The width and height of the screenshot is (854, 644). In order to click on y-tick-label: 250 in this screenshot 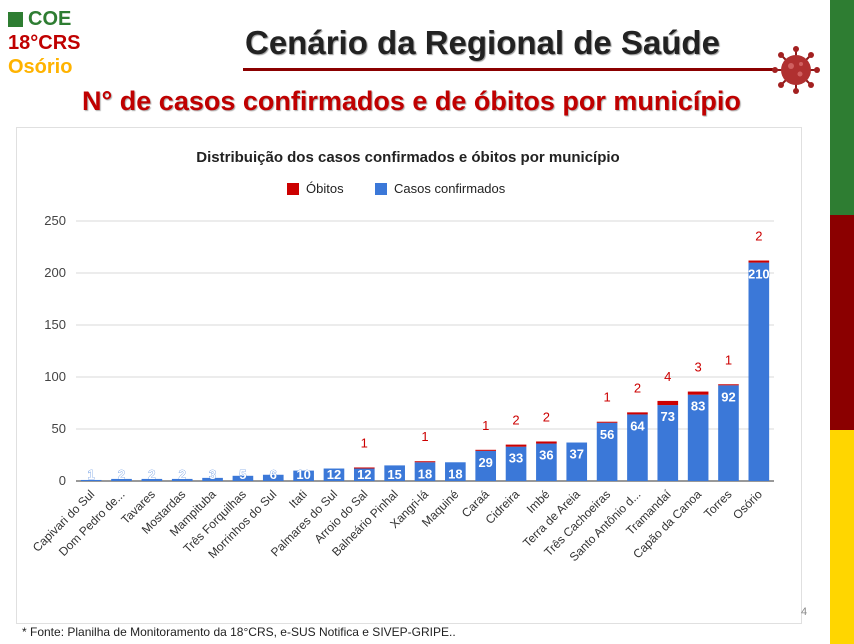, I will do `click(55, 220)`.